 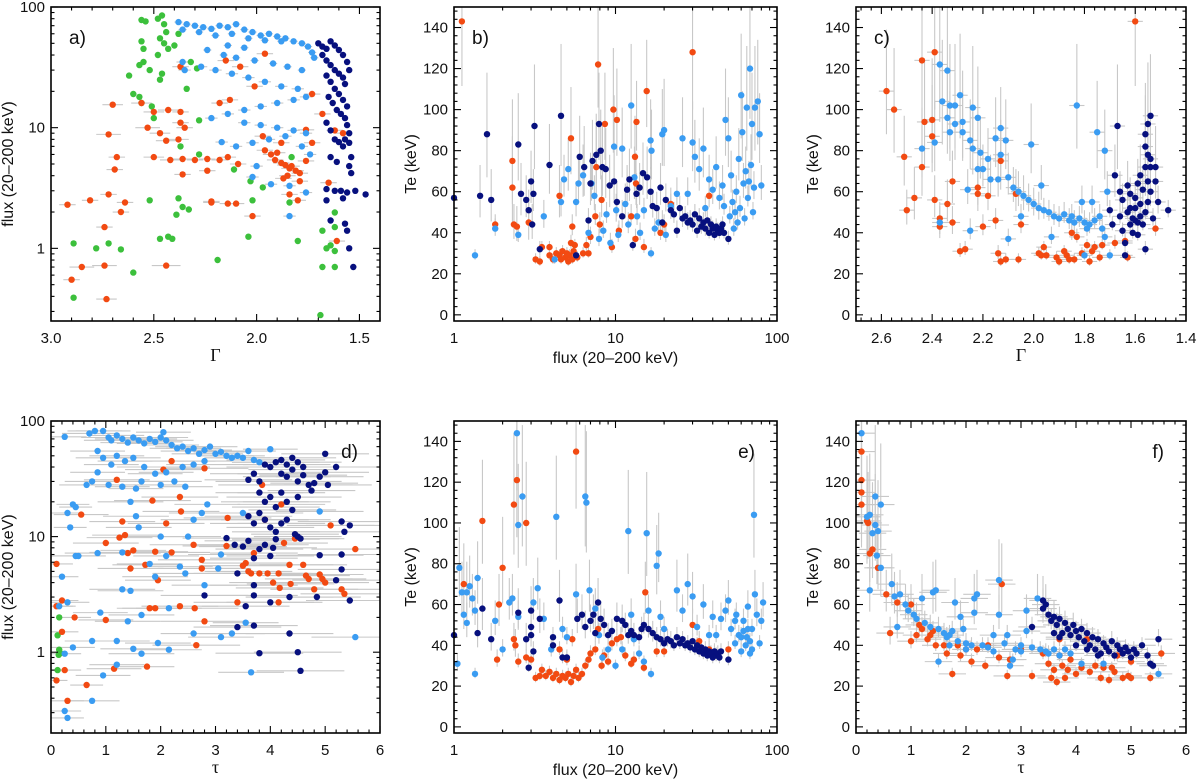 I want to click on x-tick-label: 1.6, so click(x=1135, y=338).